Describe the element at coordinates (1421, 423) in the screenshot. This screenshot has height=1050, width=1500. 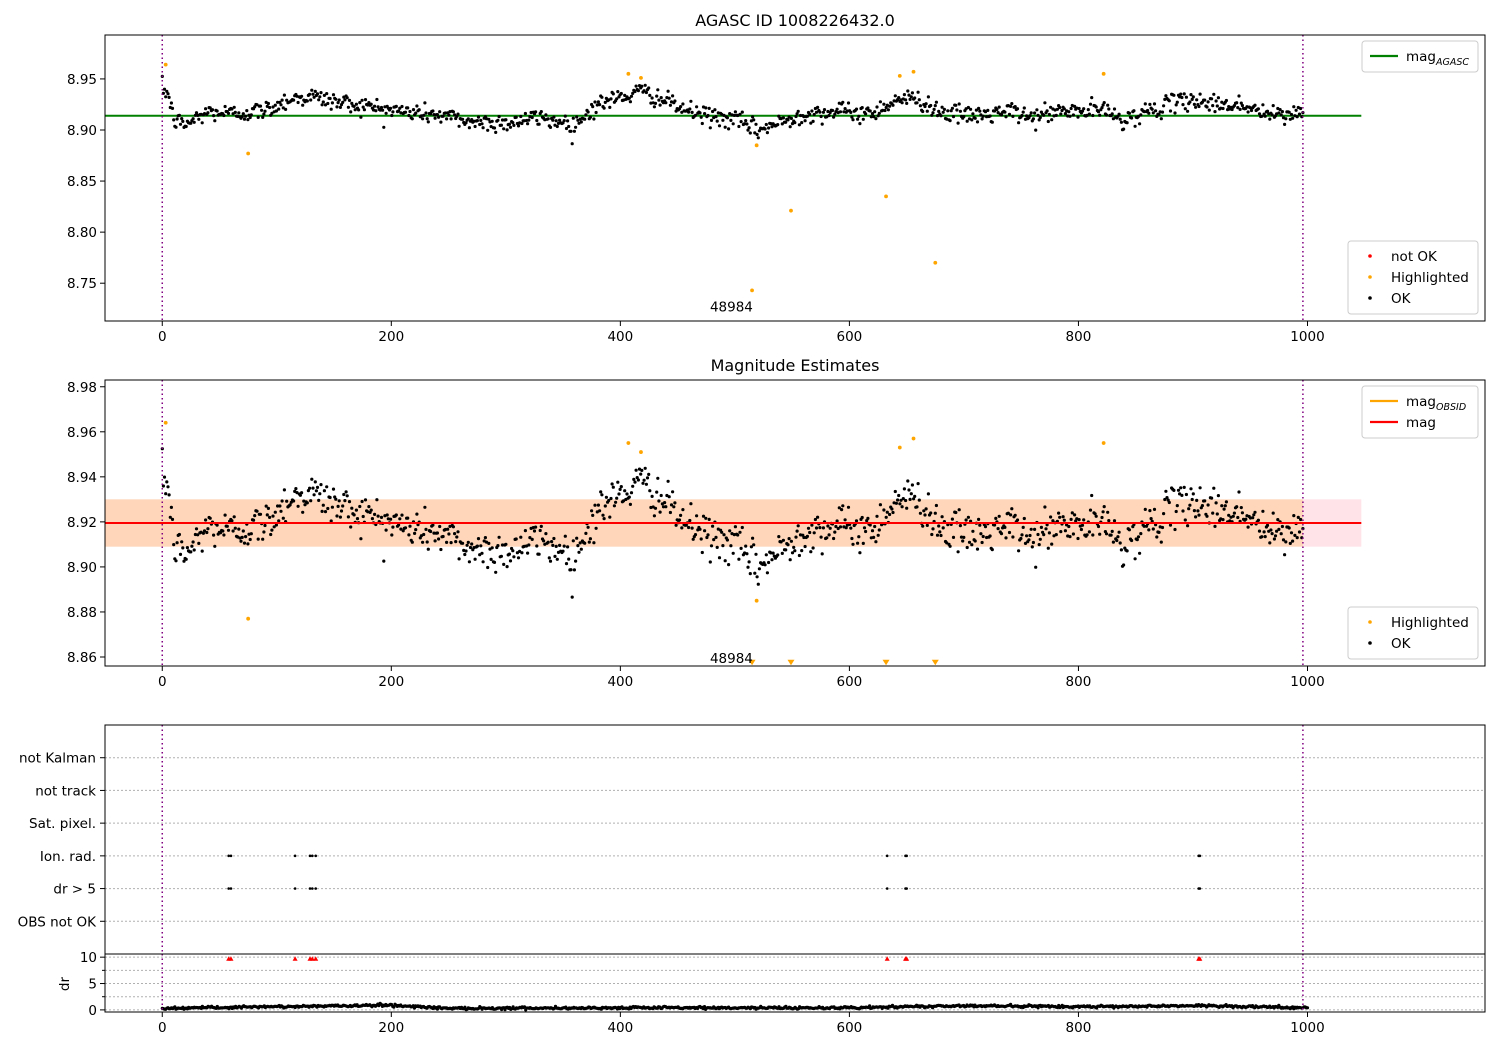
I see `legend-label: mag` at that location.